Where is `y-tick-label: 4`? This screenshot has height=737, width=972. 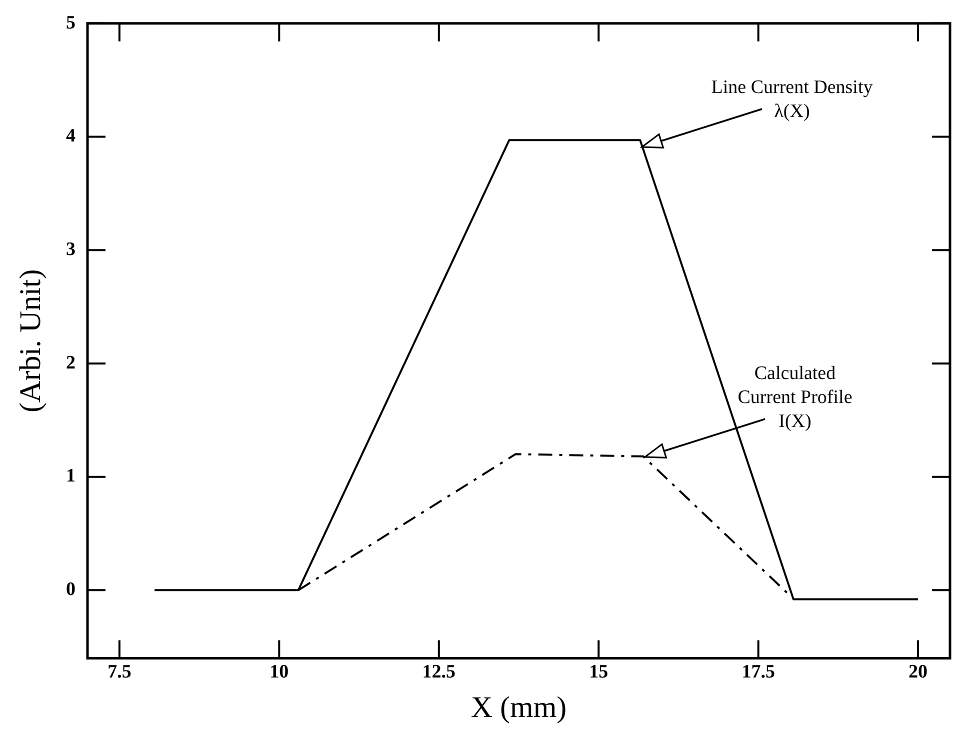
y-tick-label: 4 is located at coordinates (71, 136).